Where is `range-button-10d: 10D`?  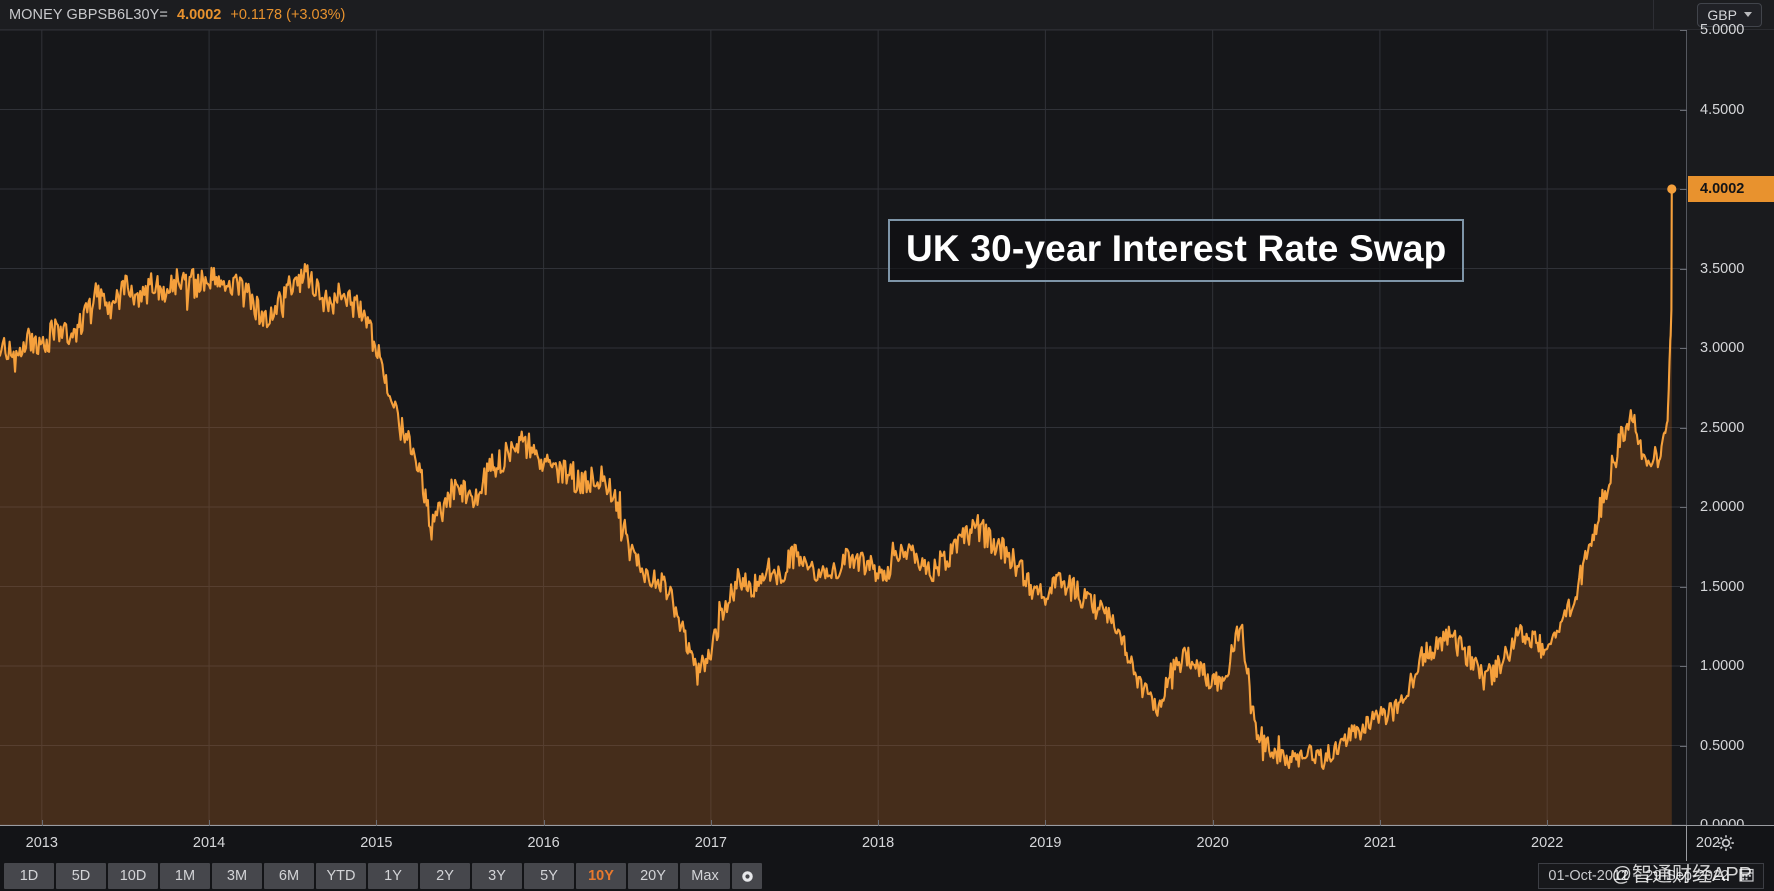 range-button-10d: 10D is located at coordinates (133, 876).